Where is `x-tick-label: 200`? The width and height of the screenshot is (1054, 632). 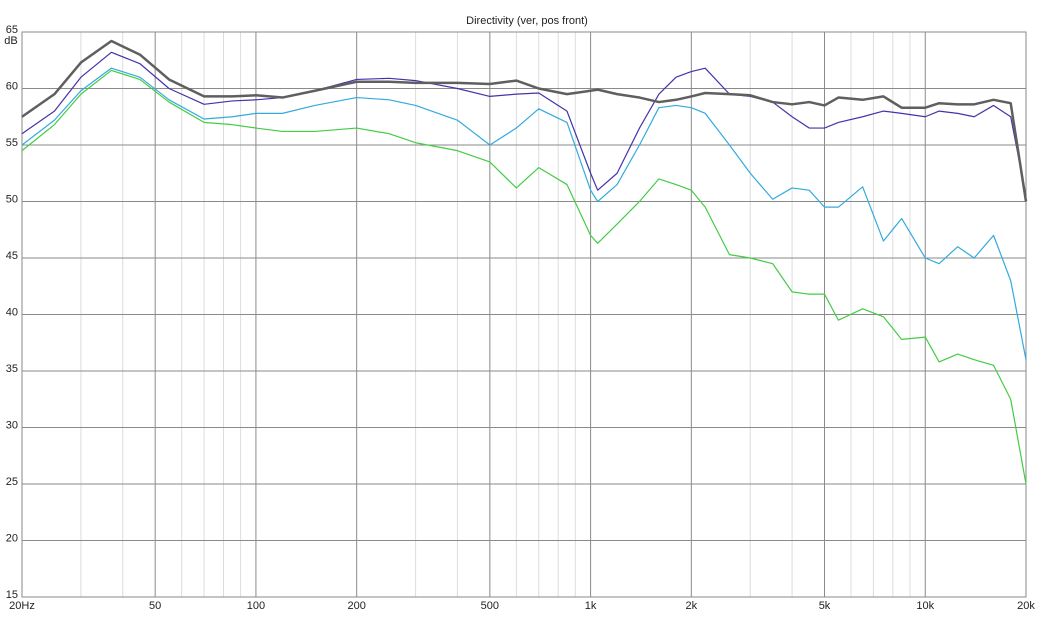 x-tick-label: 200 is located at coordinates (356, 606).